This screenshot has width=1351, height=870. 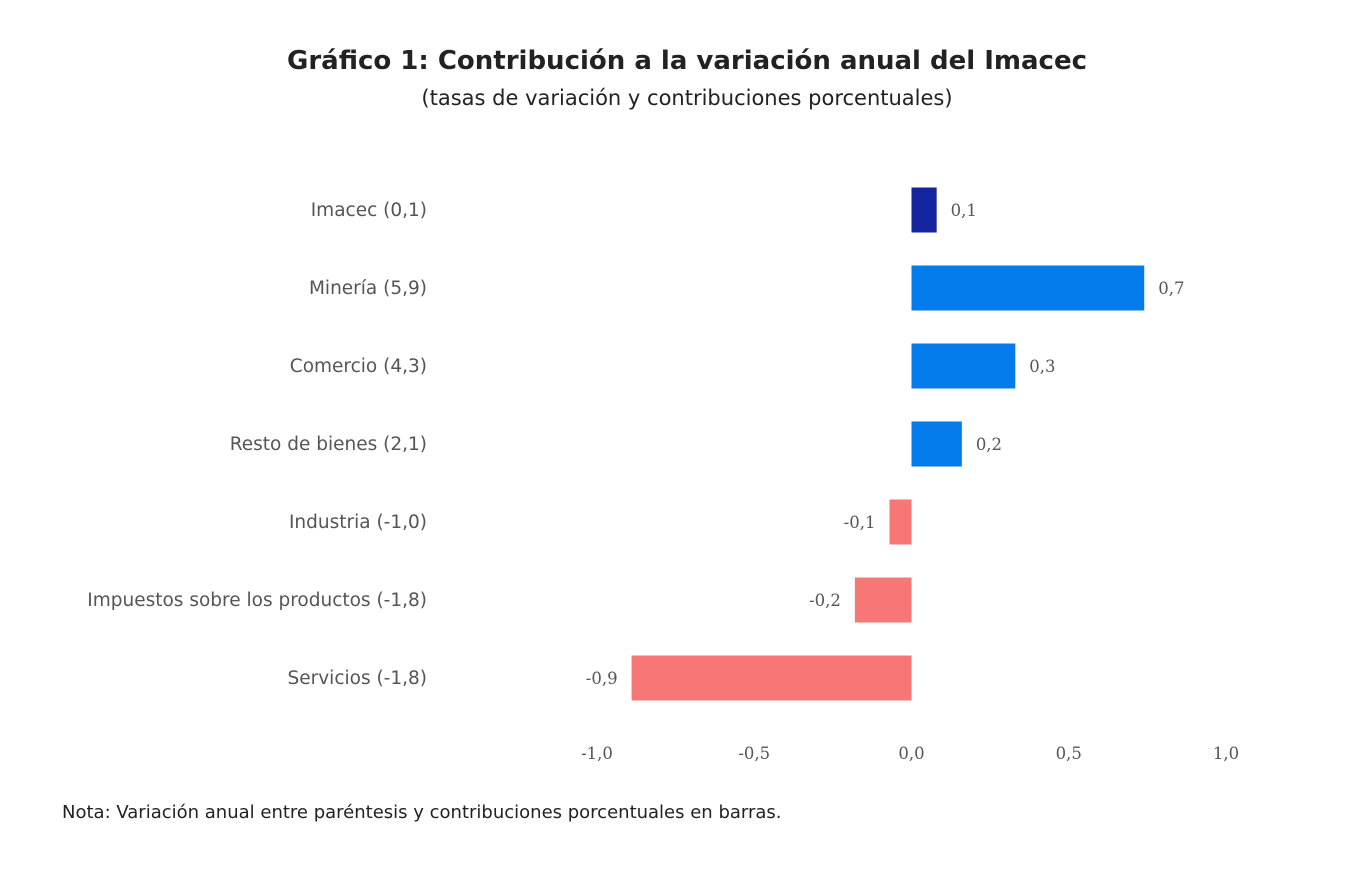 What do you see at coordinates (860, 522) in the screenshot?
I see `data-label: -0,1` at bounding box center [860, 522].